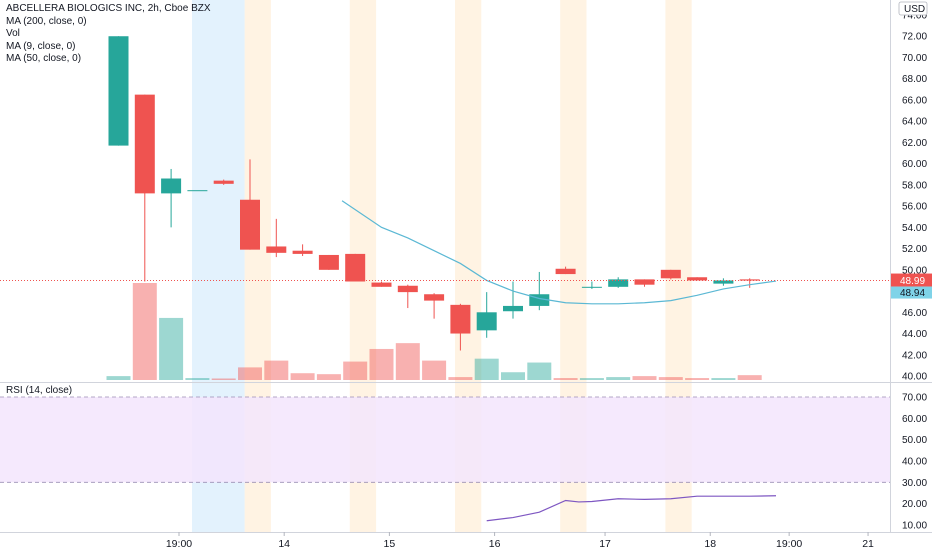  What do you see at coordinates (914, 37) in the screenshot?
I see `price-tick-label: 72.00` at bounding box center [914, 37].